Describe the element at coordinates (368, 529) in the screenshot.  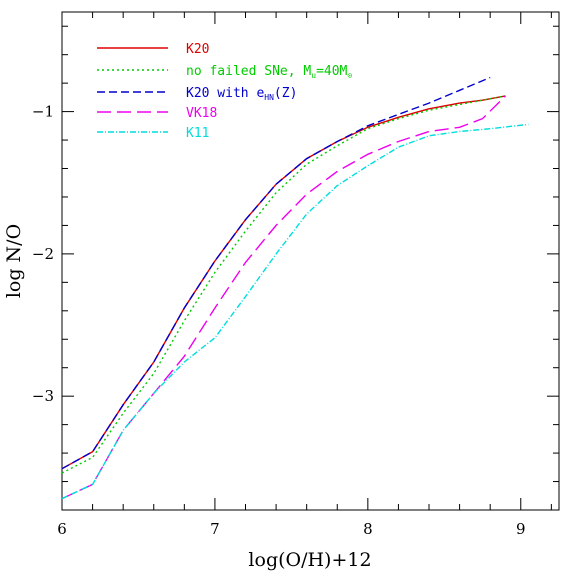
I see `x-tick-label: 8` at that location.